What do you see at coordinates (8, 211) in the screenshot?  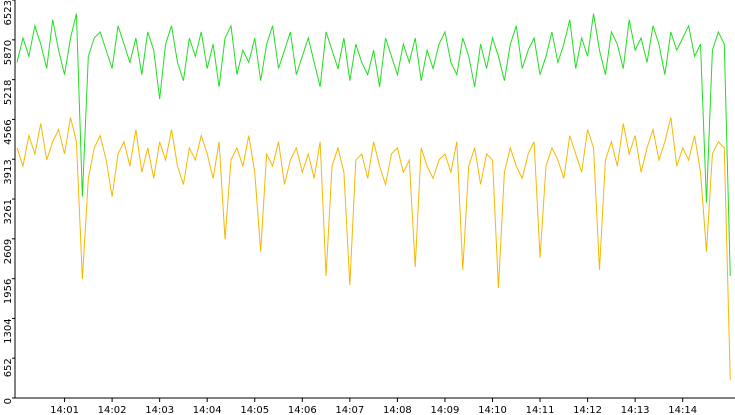 I see `y-tick-label: 3261` at bounding box center [8, 211].